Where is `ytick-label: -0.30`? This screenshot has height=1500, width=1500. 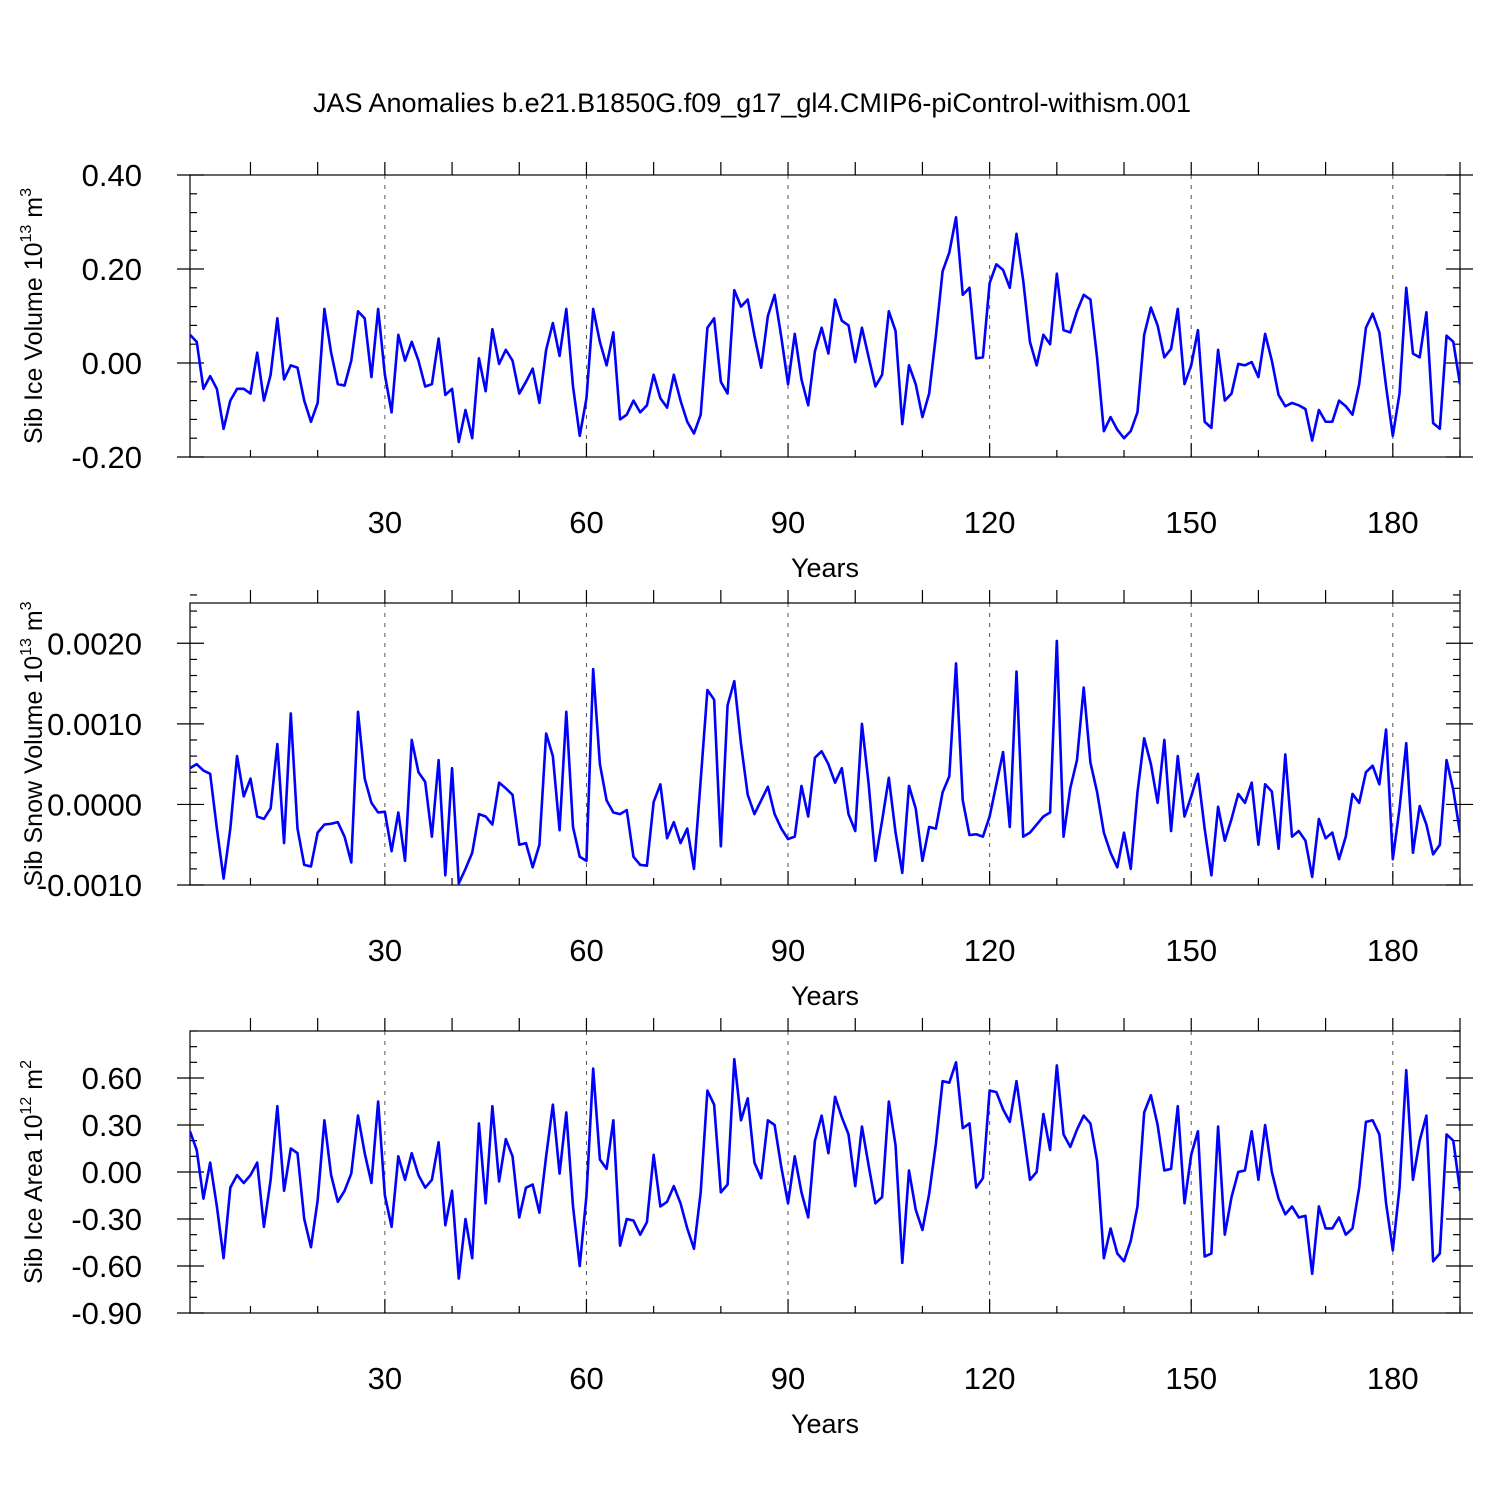
ytick-label: -0.30 is located at coordinates (106, 1219).